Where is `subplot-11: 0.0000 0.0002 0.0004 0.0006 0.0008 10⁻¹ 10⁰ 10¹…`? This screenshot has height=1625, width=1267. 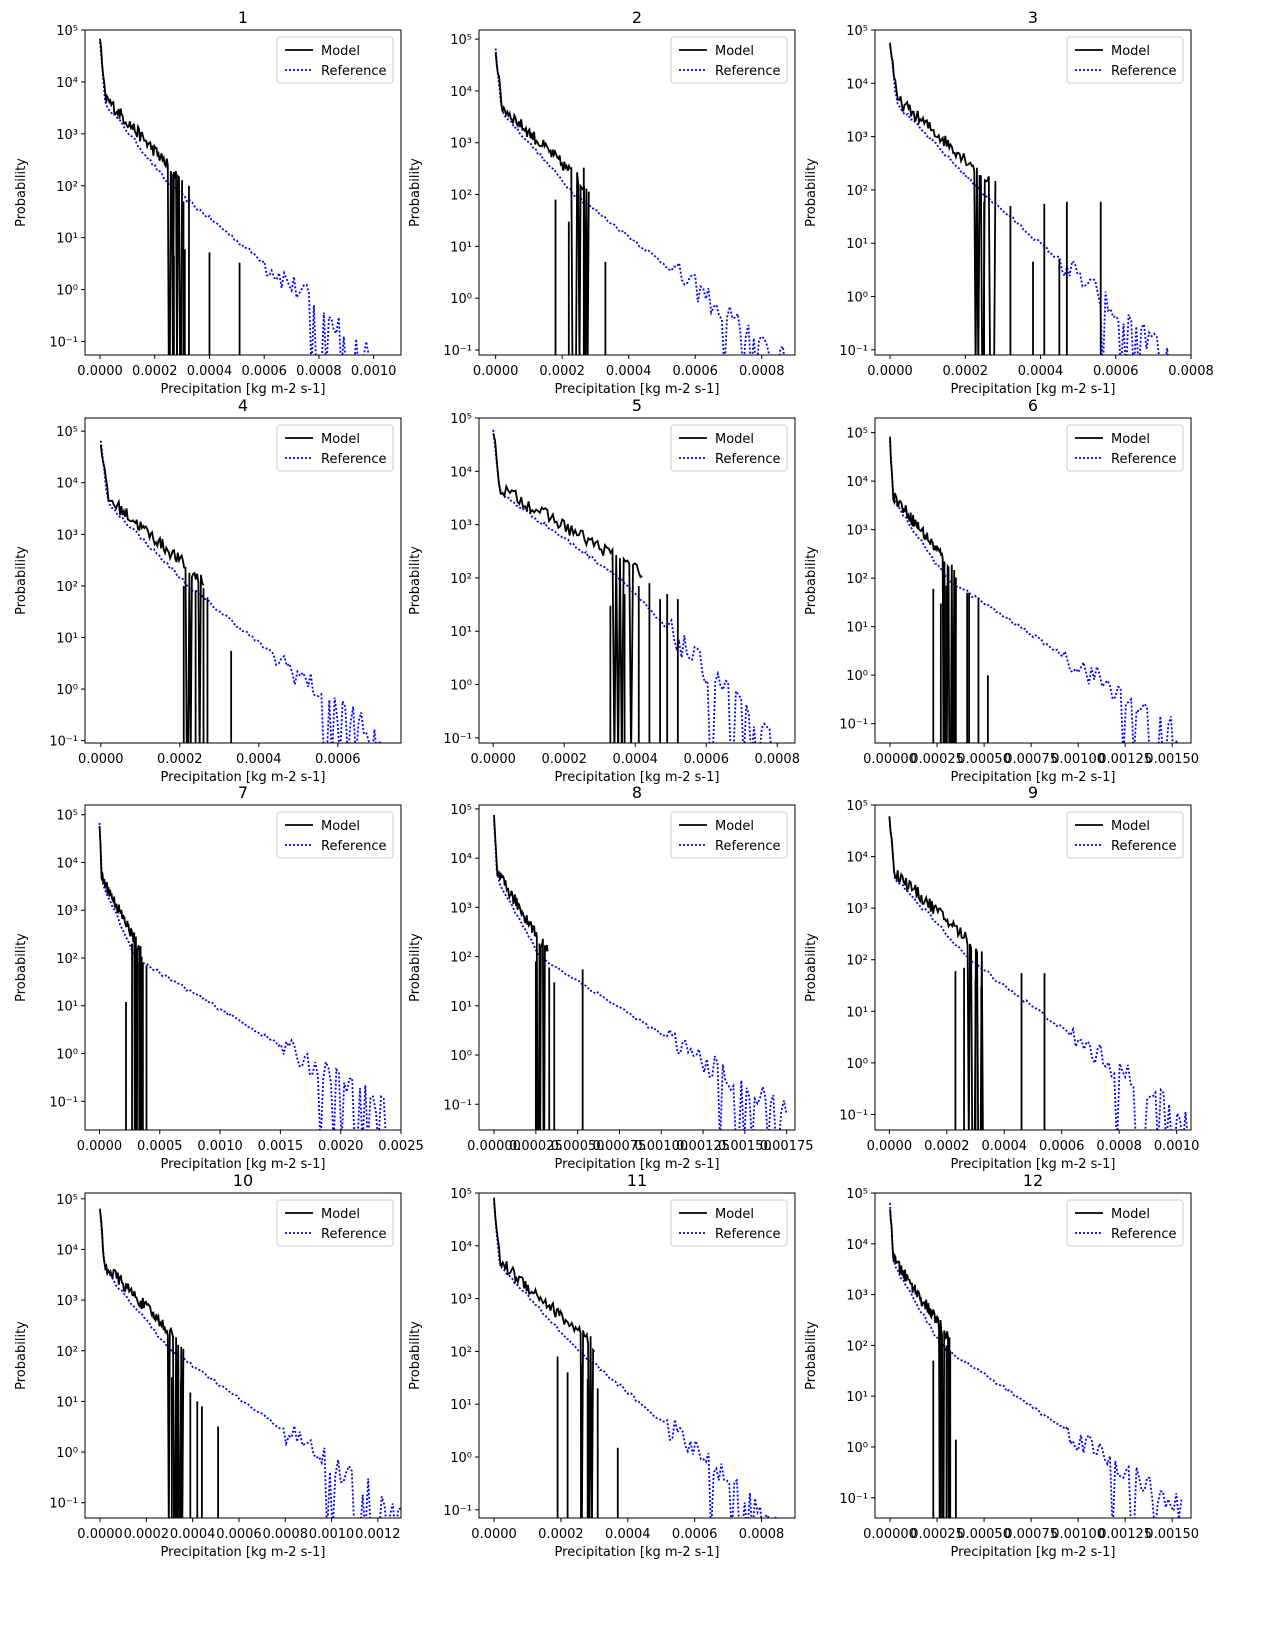
subplot-11: 0.0000 0.0002 0.0004 0.0006 0.0008 10⁻¹ 10⁰ 10¹… is located at coordinates (602, 1365).